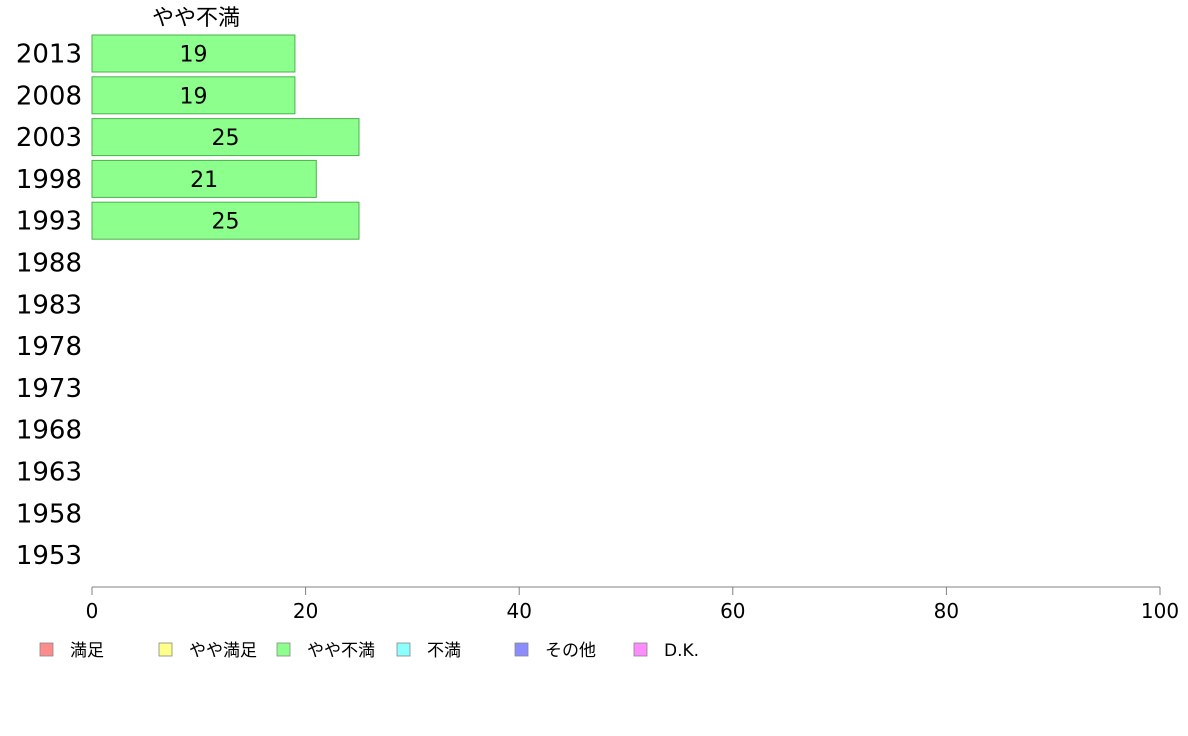  What do you see at coordinates (570, 651) in the screenshot?
I see `legend-label: その他` at bounding box center [570, 651].